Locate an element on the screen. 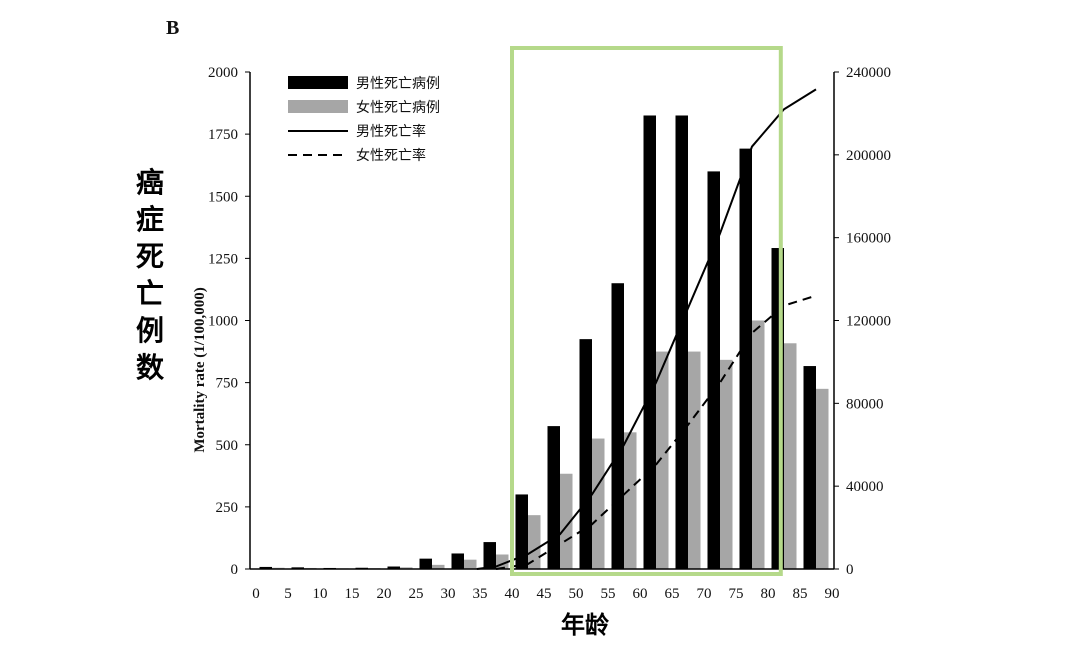 The width and height of the screenshot is (1080, 663). x-tick-label: 45 is located at coordinates (544, 594).